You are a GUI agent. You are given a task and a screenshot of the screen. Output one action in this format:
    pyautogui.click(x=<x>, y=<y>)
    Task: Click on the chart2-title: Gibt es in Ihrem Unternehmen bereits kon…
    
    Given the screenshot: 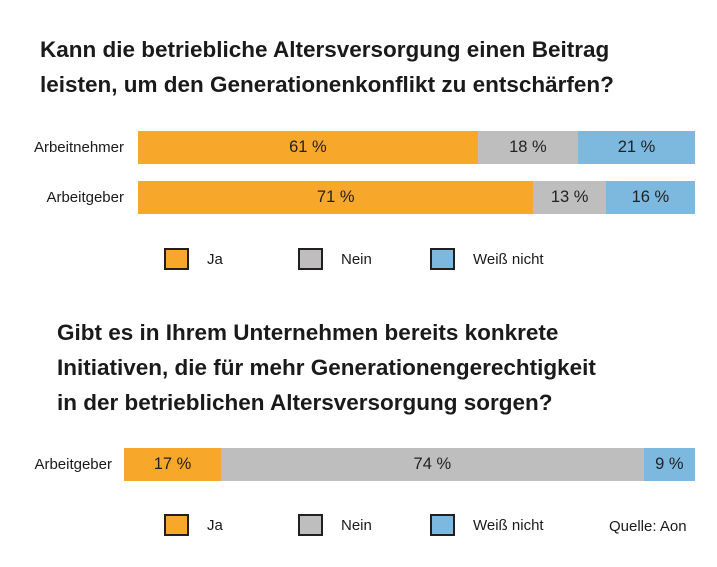 What is the action you would take?
    pyautogui.click(x=326, y=367)
    